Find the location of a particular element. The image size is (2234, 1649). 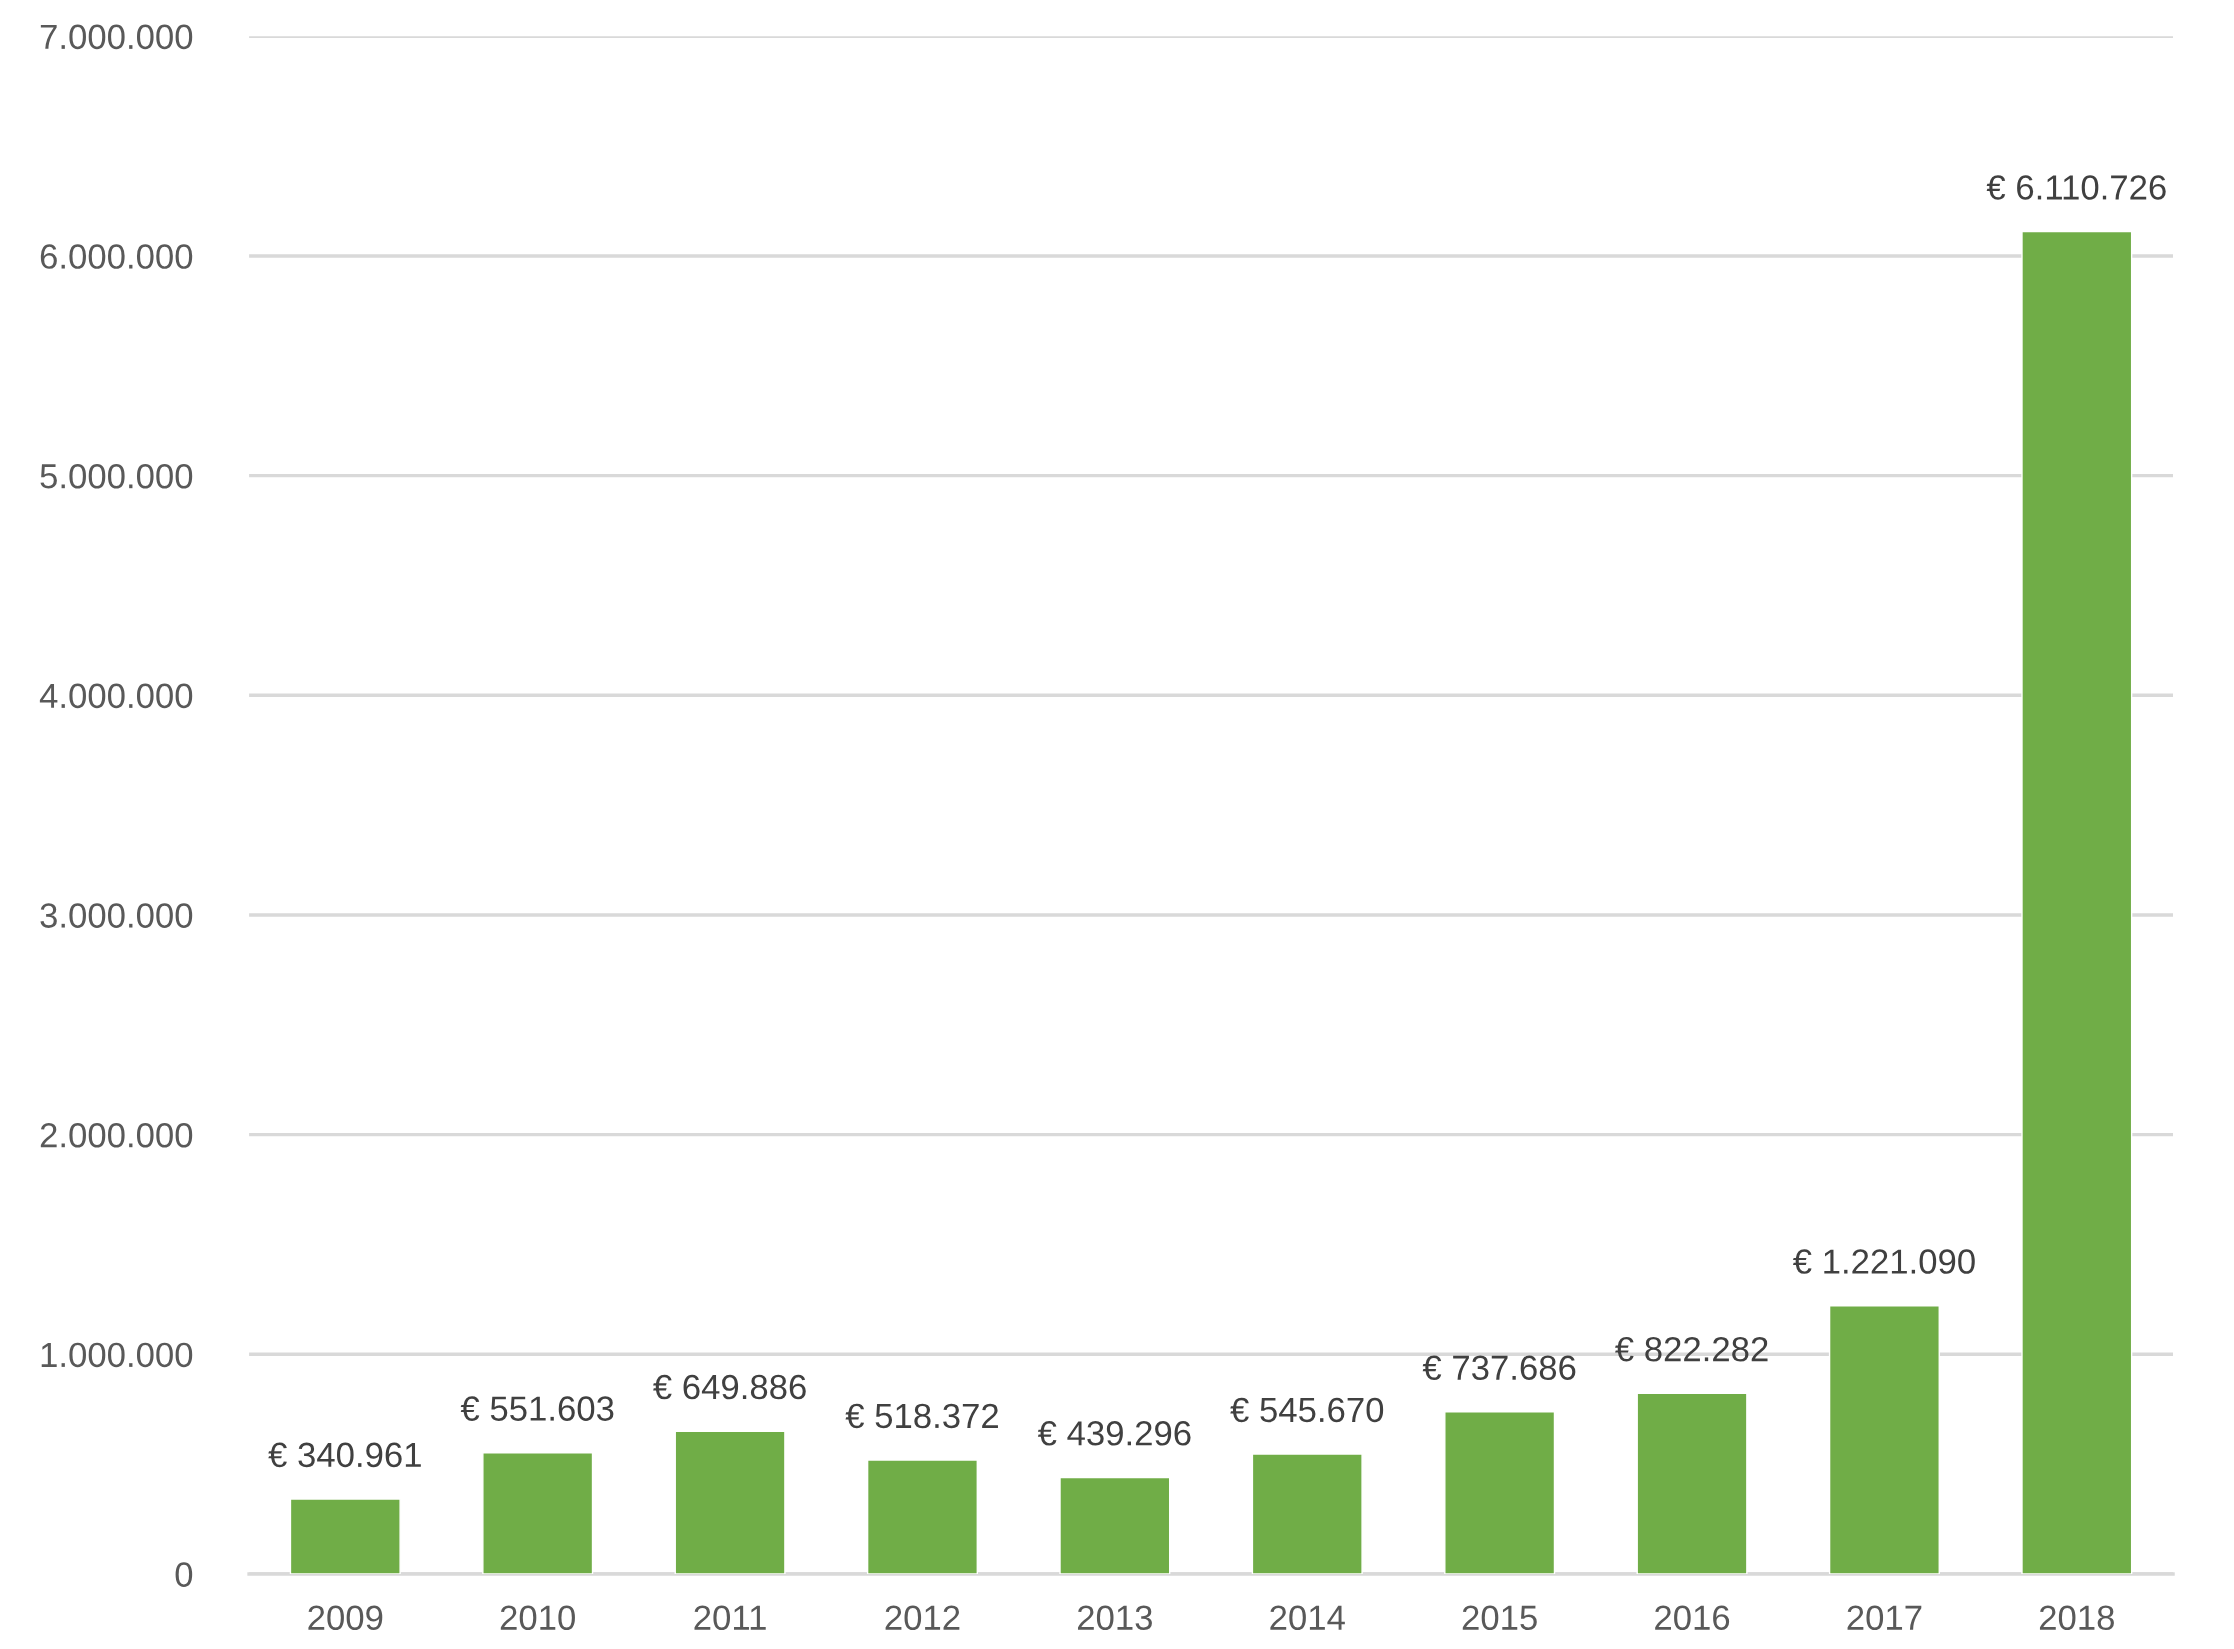

y-tick-label: 3.000.000 is located at coordinates (116, 915).